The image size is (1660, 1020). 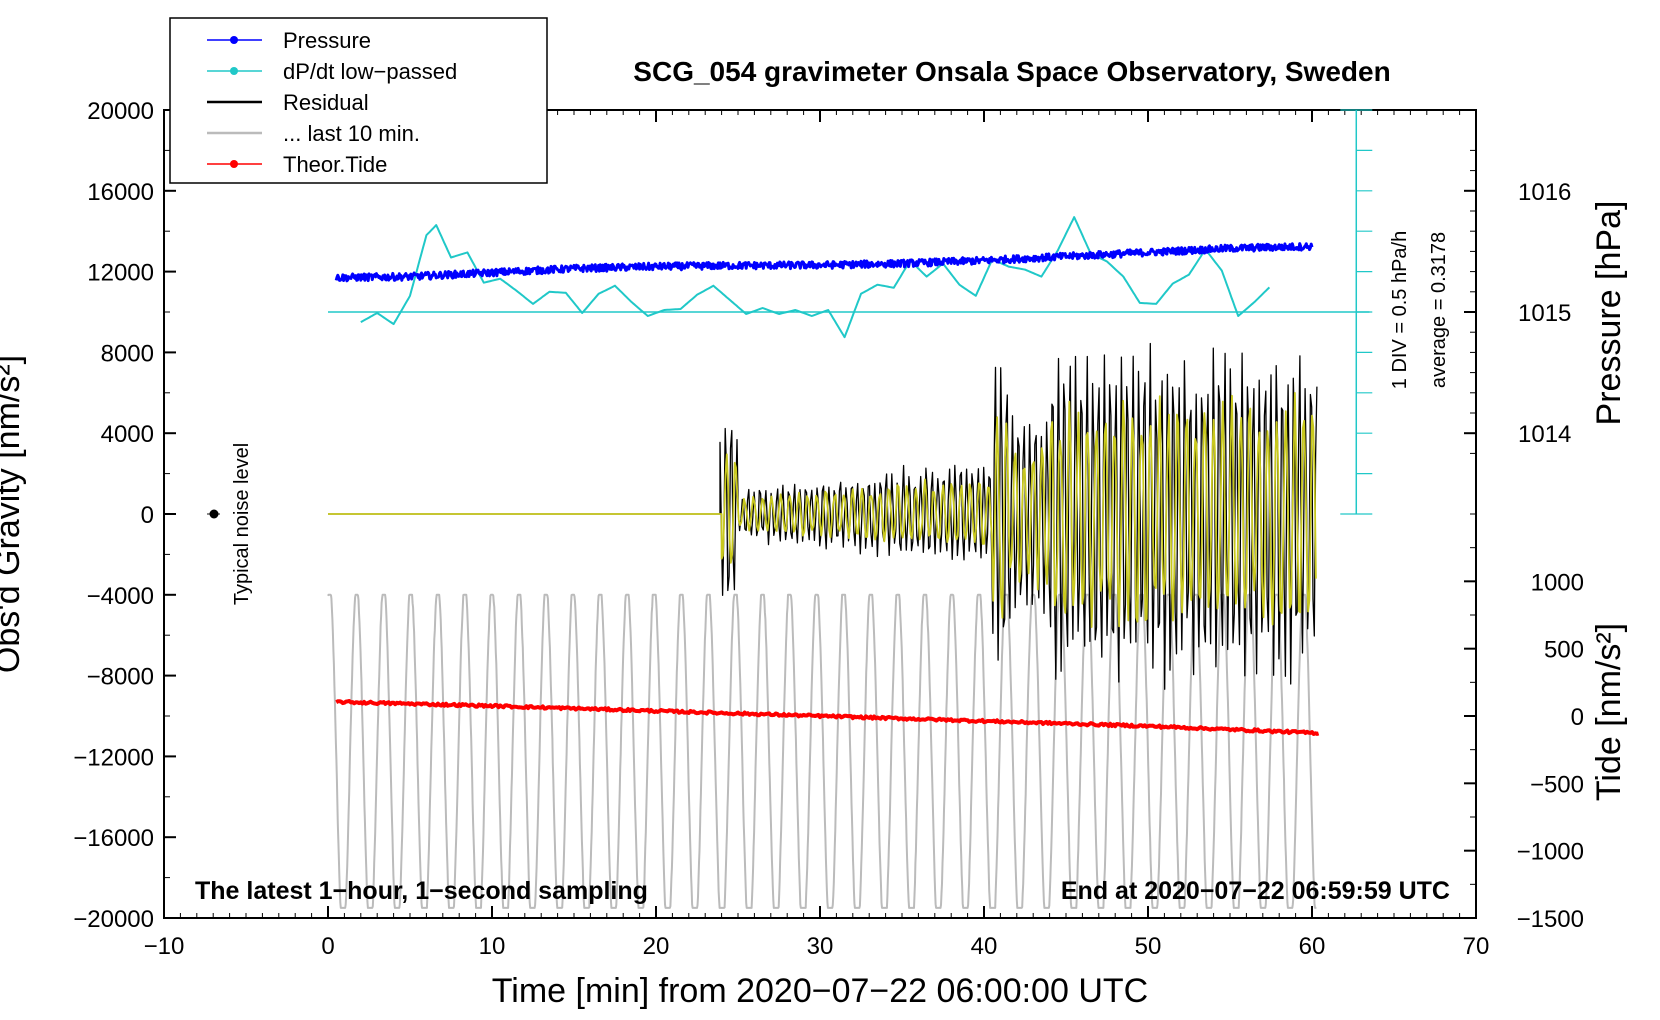 What do you see at coordinates (234, 71) in the screenshot?
I see `legend-dpdt-marker` at bounding box center [234, 71].